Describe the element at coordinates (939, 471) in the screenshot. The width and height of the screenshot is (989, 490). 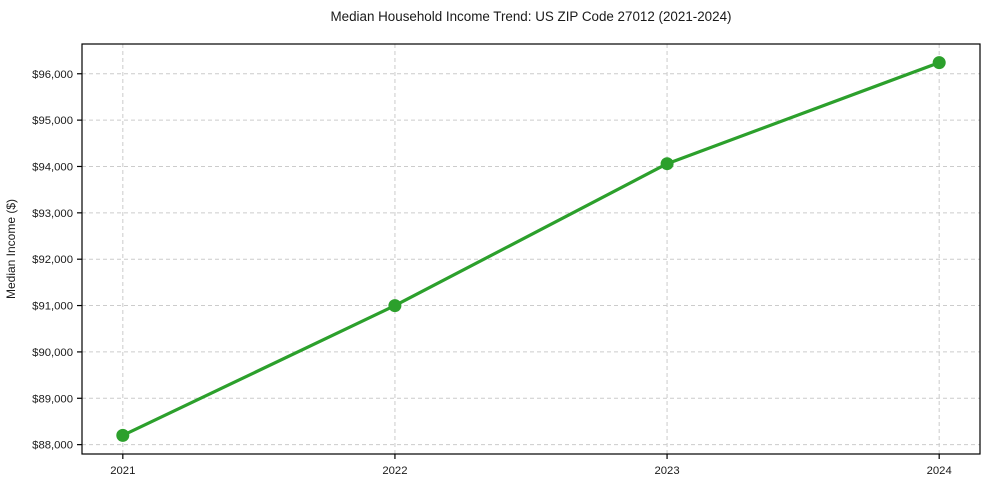
I see `x-tick-label: 2024` at that location.